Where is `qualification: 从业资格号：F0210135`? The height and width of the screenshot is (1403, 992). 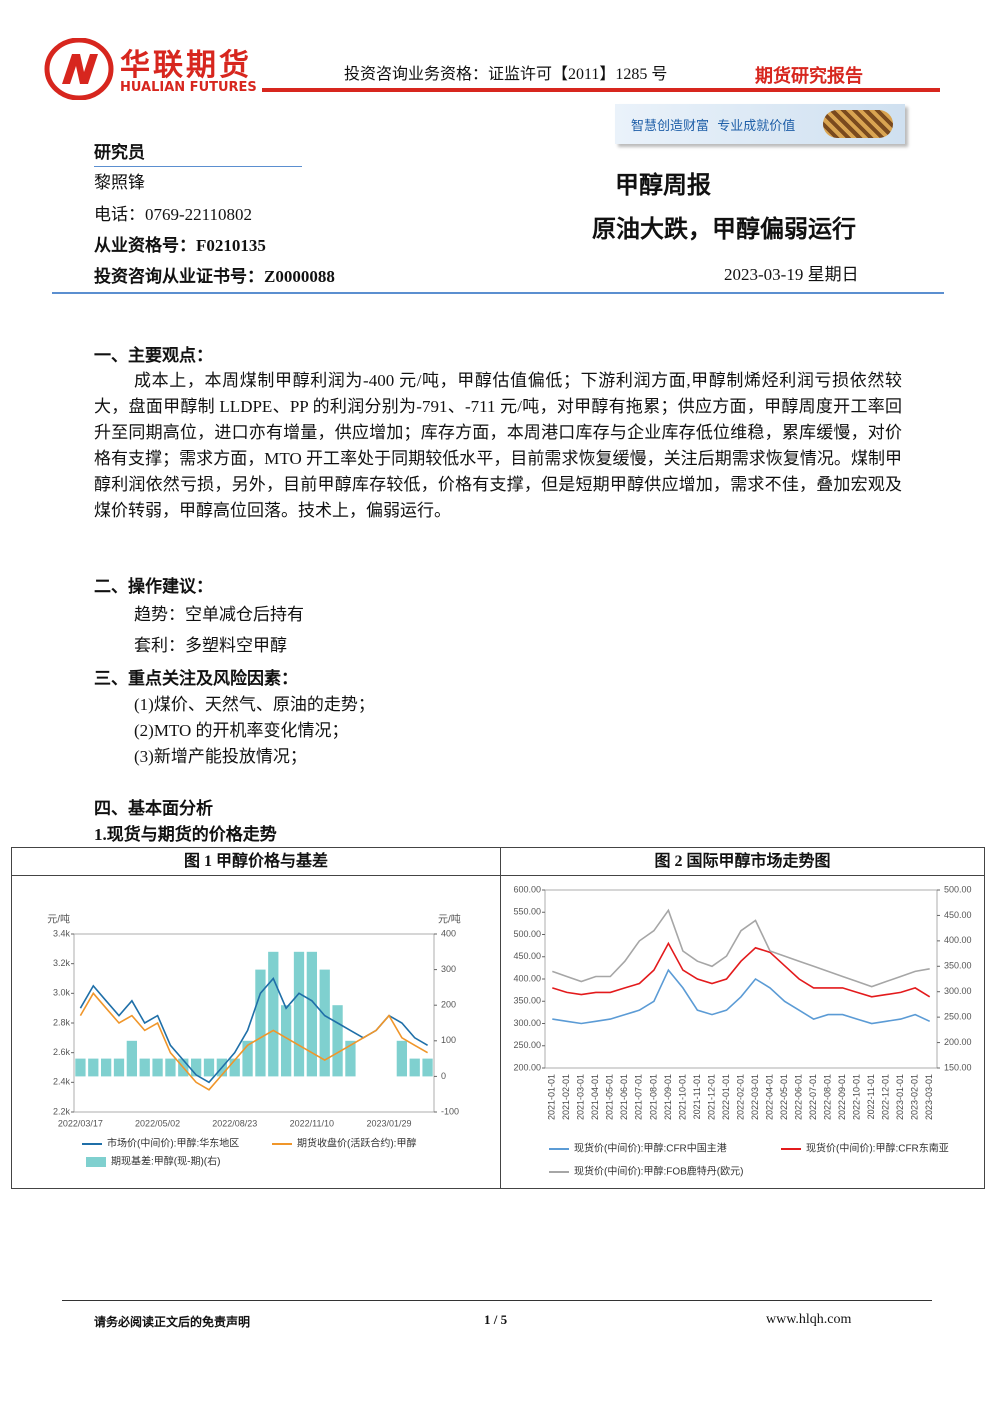
qualification: 从业资格号：F0210135 is located at coordinates (180, 245).